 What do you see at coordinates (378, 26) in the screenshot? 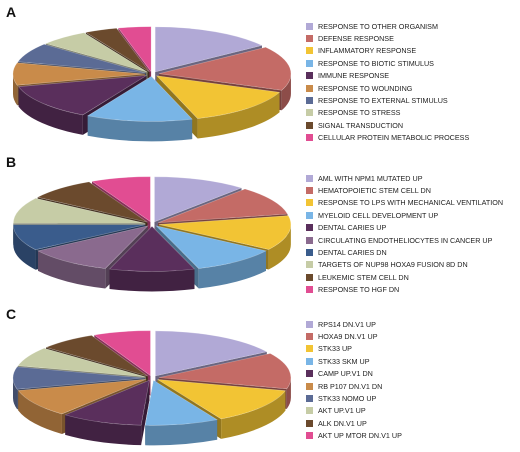
I see `legend-label: RESPONSE TO OTHER ORGANISM` at bounding box center [378, 26].